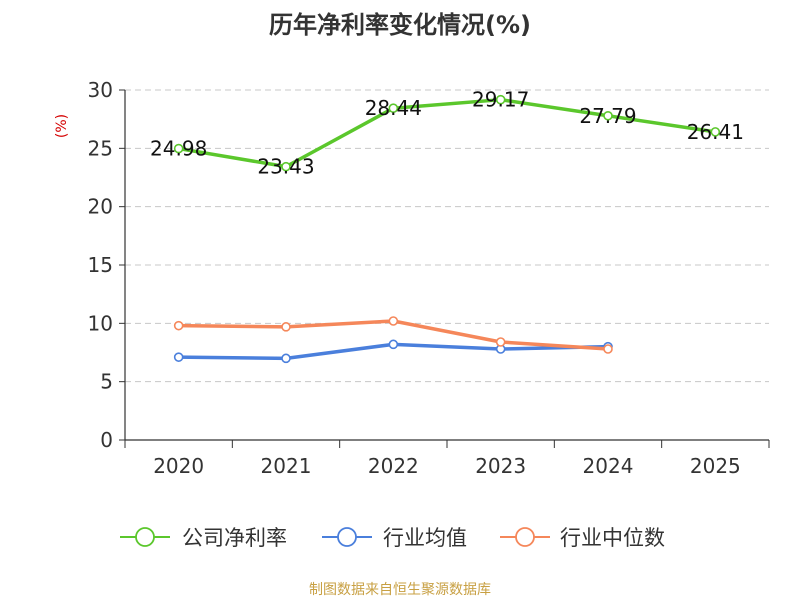 The height and width of the screenshot is (600, 800). Describe the element at coordinates (500, 466) in the screenshot. I see `x-tick-label: 2023` at that location.